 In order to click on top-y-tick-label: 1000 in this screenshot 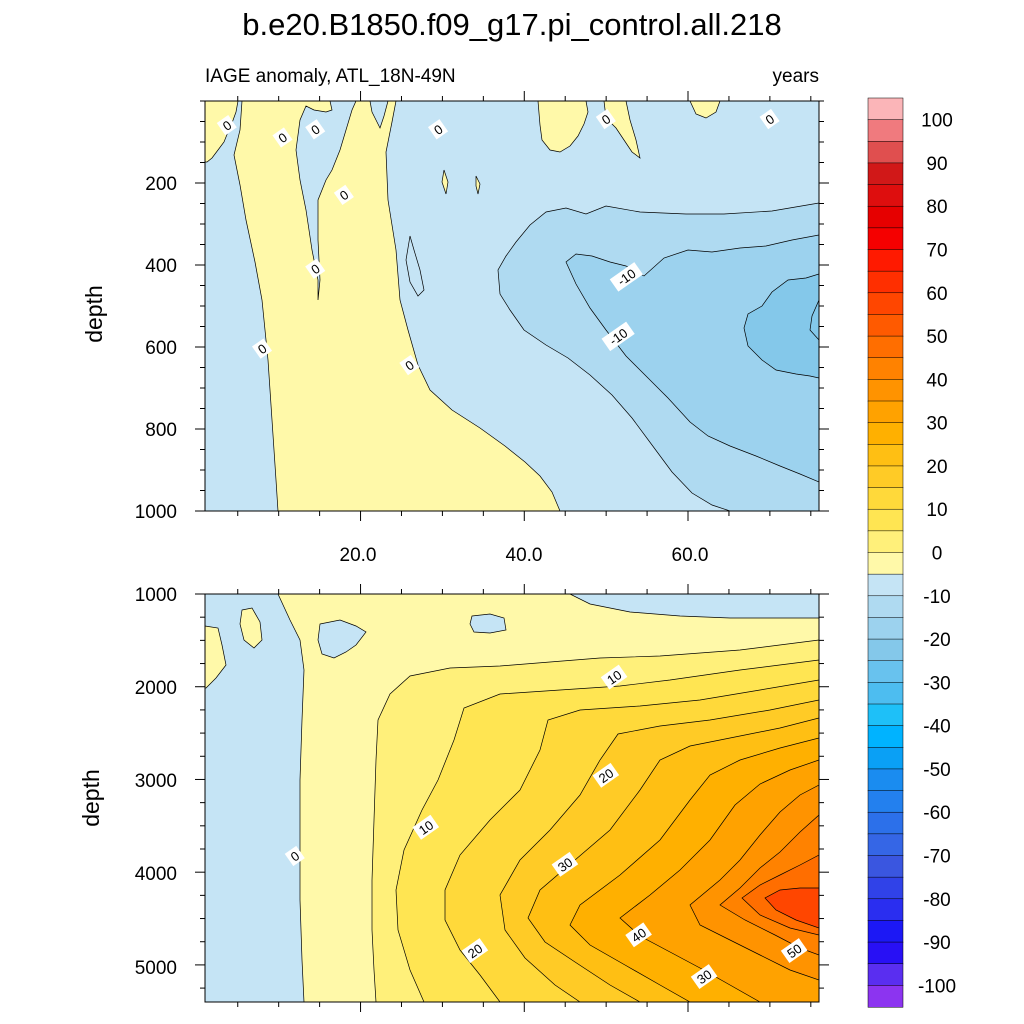, I will do `click(156, 512)`.